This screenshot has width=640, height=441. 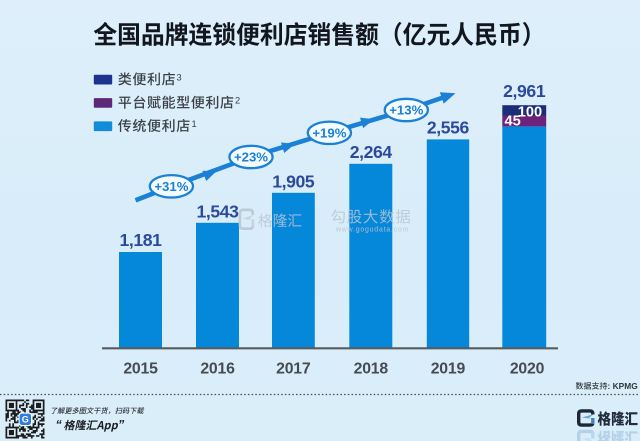 What do you see at coordinates (530, 113) in the screenshot?
I see `svg-text: 100` at bounding box center [530, 113].